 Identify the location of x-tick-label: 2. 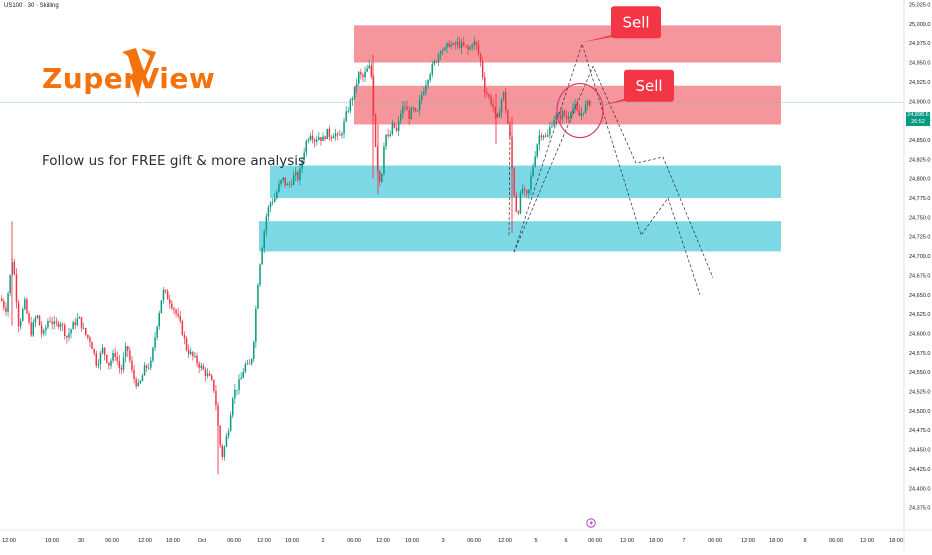
(322, 541).